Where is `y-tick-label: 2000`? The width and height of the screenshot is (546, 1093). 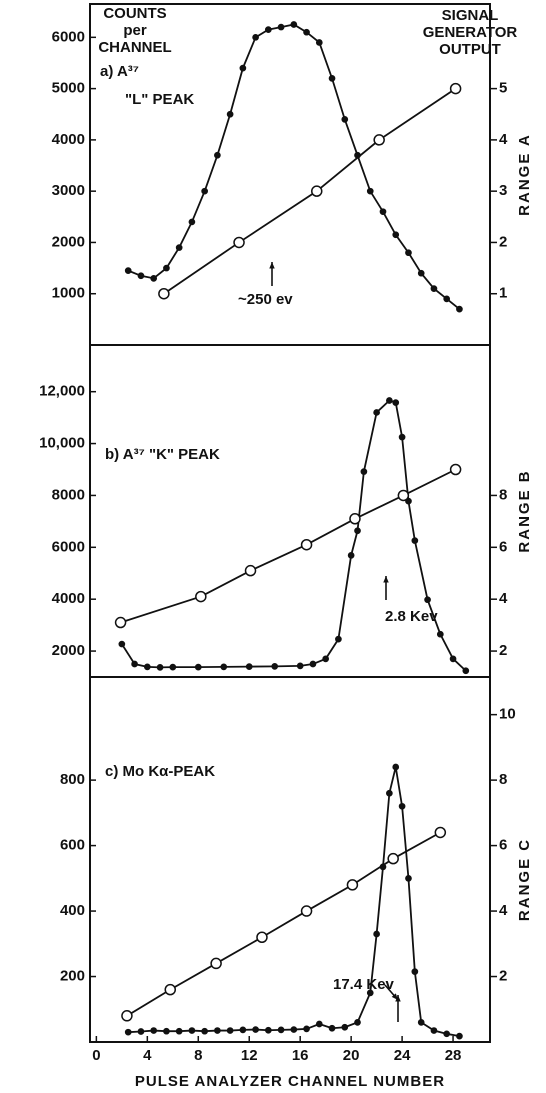 y-tick-label: 2000 is located at coordinates (68, 241).